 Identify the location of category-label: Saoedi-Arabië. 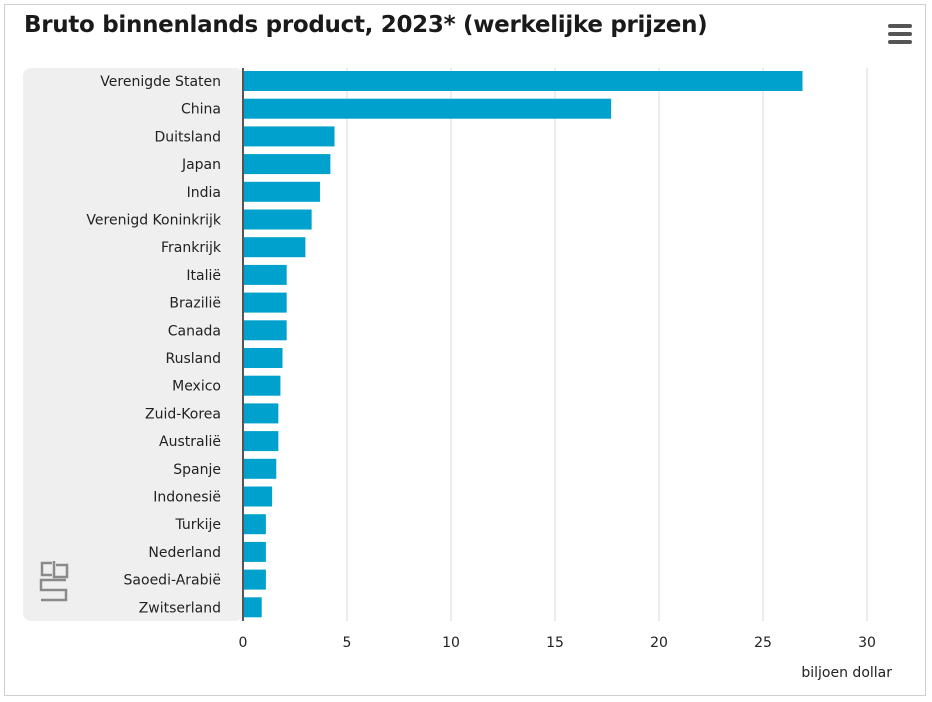
(172, 581).